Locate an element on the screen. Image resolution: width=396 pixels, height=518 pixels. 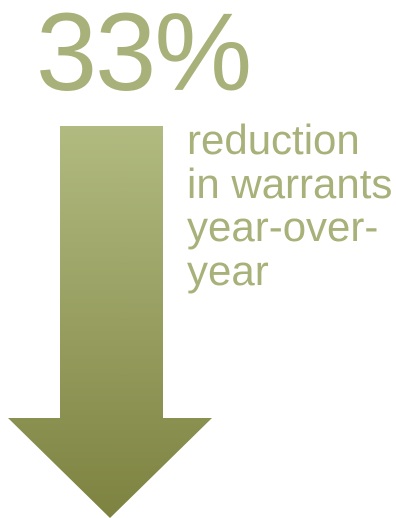
caption-line: reduction is located at coordinates (273, 139).